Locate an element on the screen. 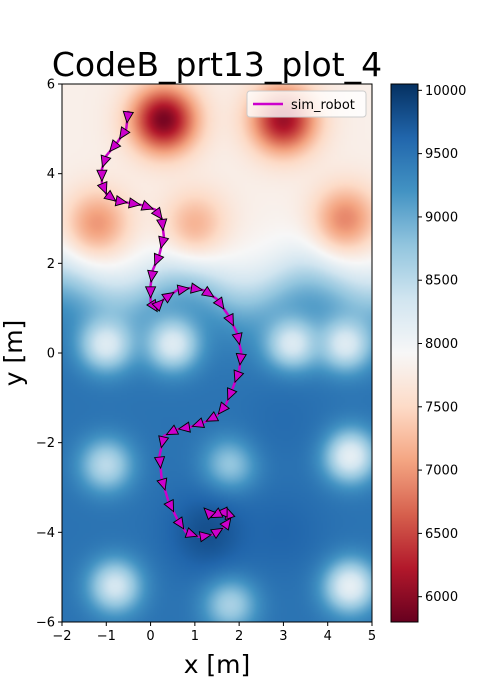 This screenshot has height=699, width=499. x-axis-ticks: −2 −1 0 1 2 3 4 5 is located at coordinates (214, 633).